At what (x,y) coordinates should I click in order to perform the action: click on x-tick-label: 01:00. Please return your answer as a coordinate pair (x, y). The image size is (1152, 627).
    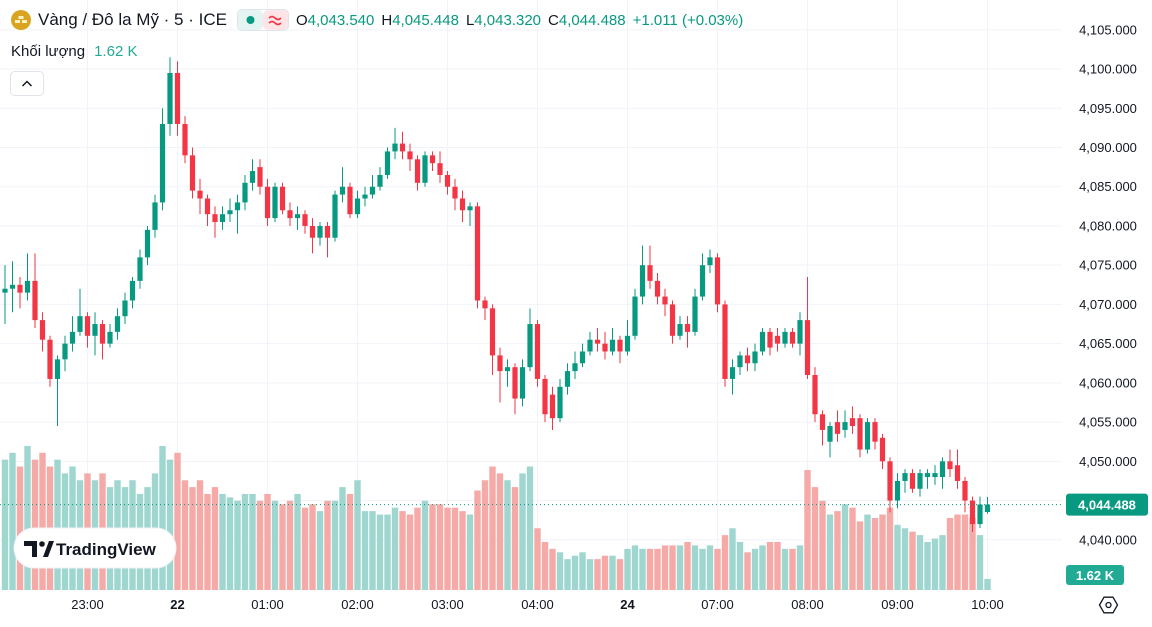
    Looking at the image, I should click on (267, 604).